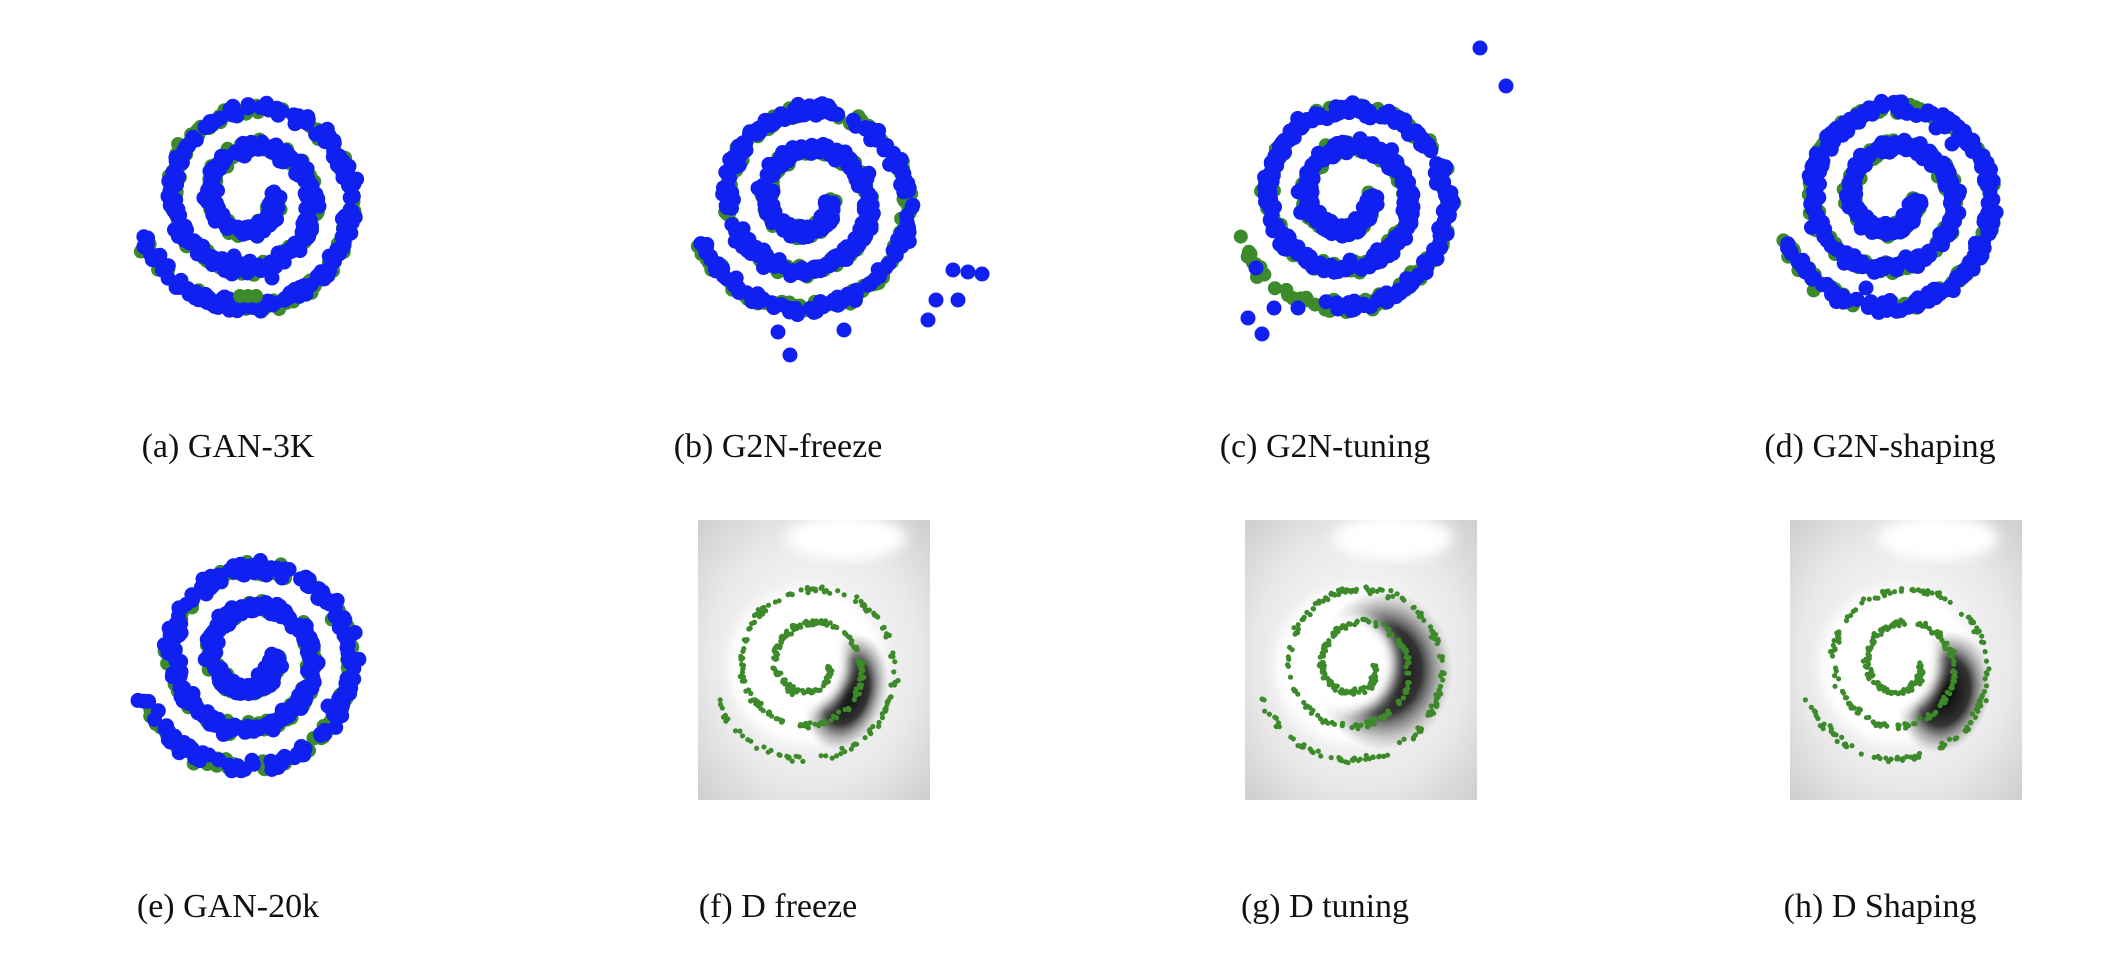 The image size is (2122, 954). I want to click on panel-c, so click(1370, 181).